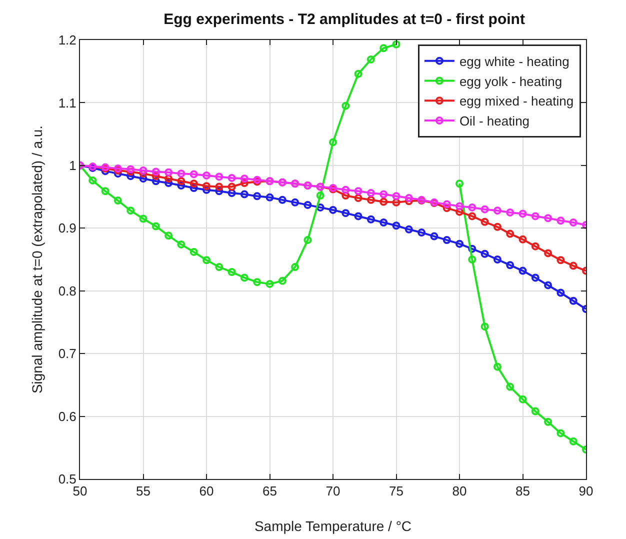 This screenshot has height=539, width=626. What do you see at coordinates (459, 491) in the screenshot?
I see `x-tick-label: 80` at bounding box center [459, 491].